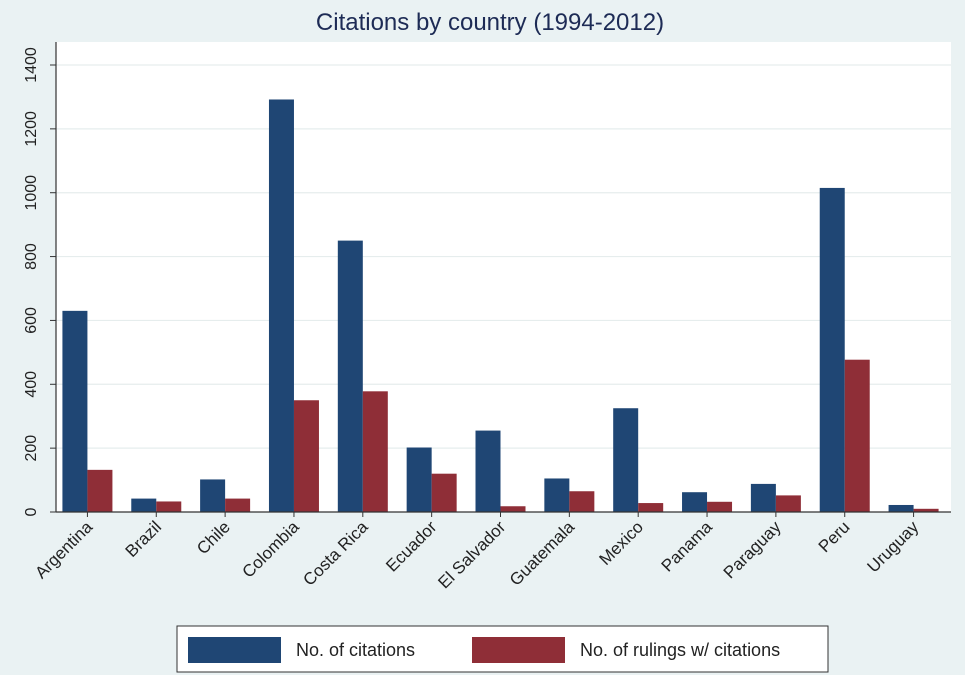 The height and width of the screenshot is (675, 965). Describe the element at coordinates (31, 448) in the screenshot. I see `y-tick-label: 200` at that location.